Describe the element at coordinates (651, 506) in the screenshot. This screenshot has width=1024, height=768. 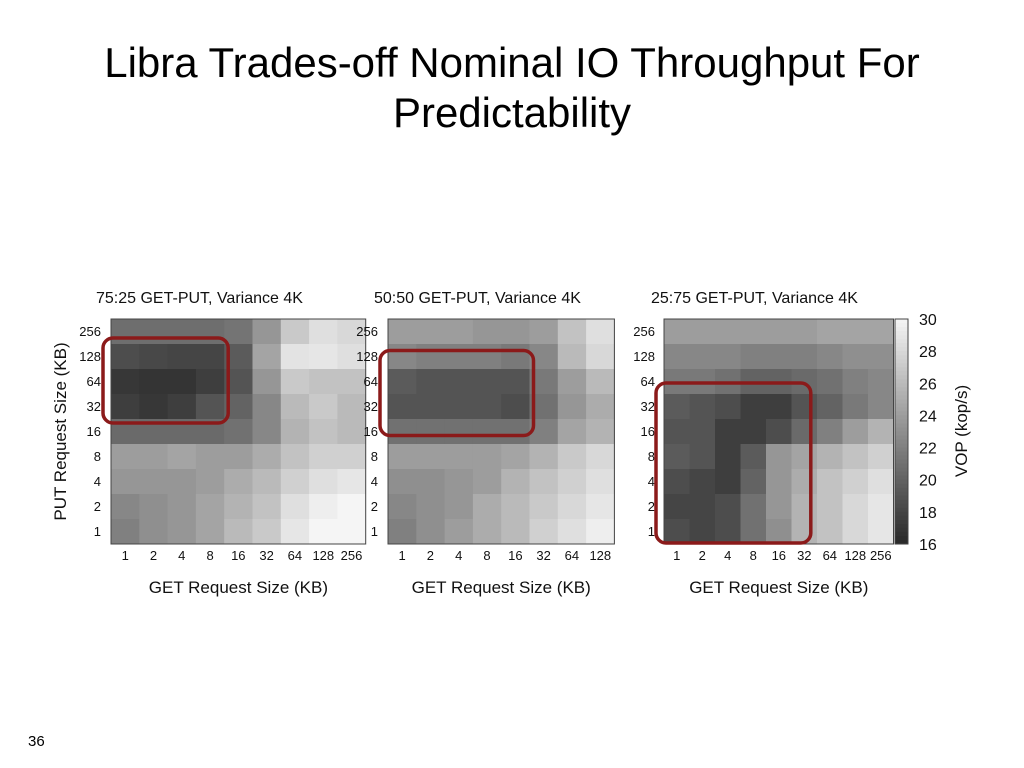
I see `y-tick-label: 2` at that location.